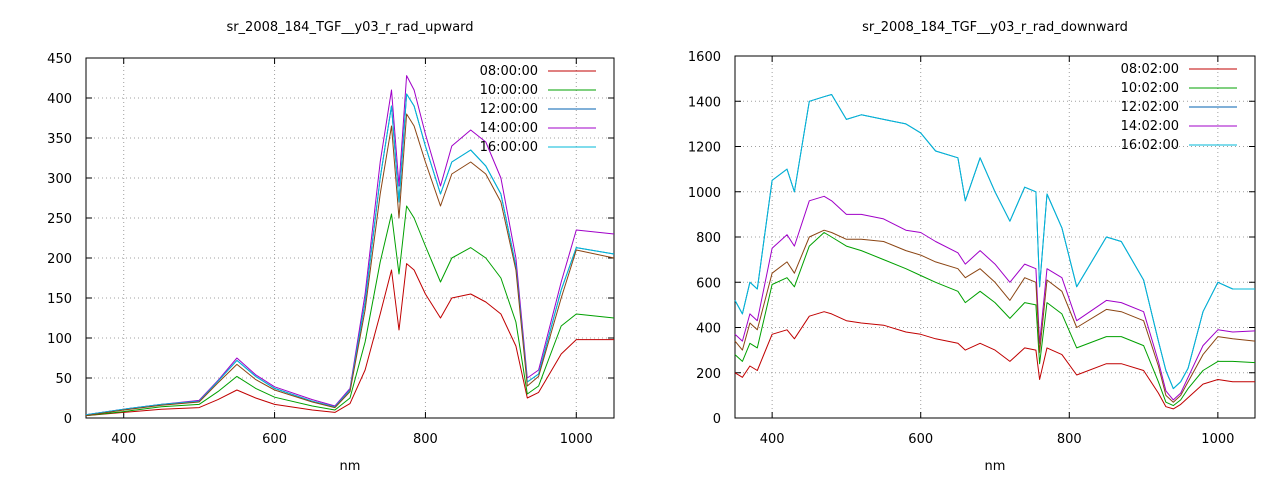  What do you see at coordinates (425, 439) in the screenshot?
I see `chart-1-xtick-label-2: 800` at bounding box center [425, 439].